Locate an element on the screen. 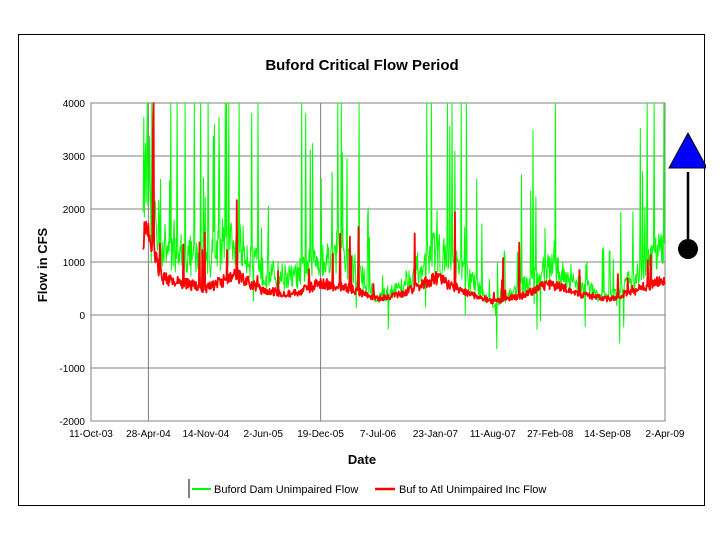 The image size is (720, 540). y-tick-label: -1000 is located at coordinates (72, 369).